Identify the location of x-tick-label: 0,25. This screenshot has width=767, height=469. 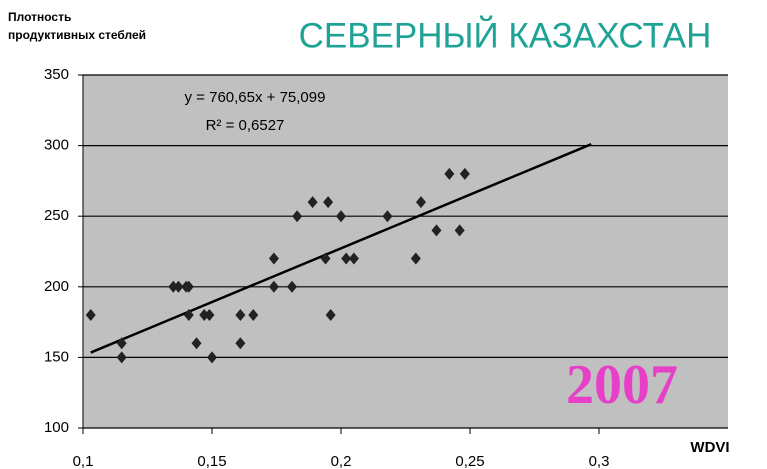
(469, 461).